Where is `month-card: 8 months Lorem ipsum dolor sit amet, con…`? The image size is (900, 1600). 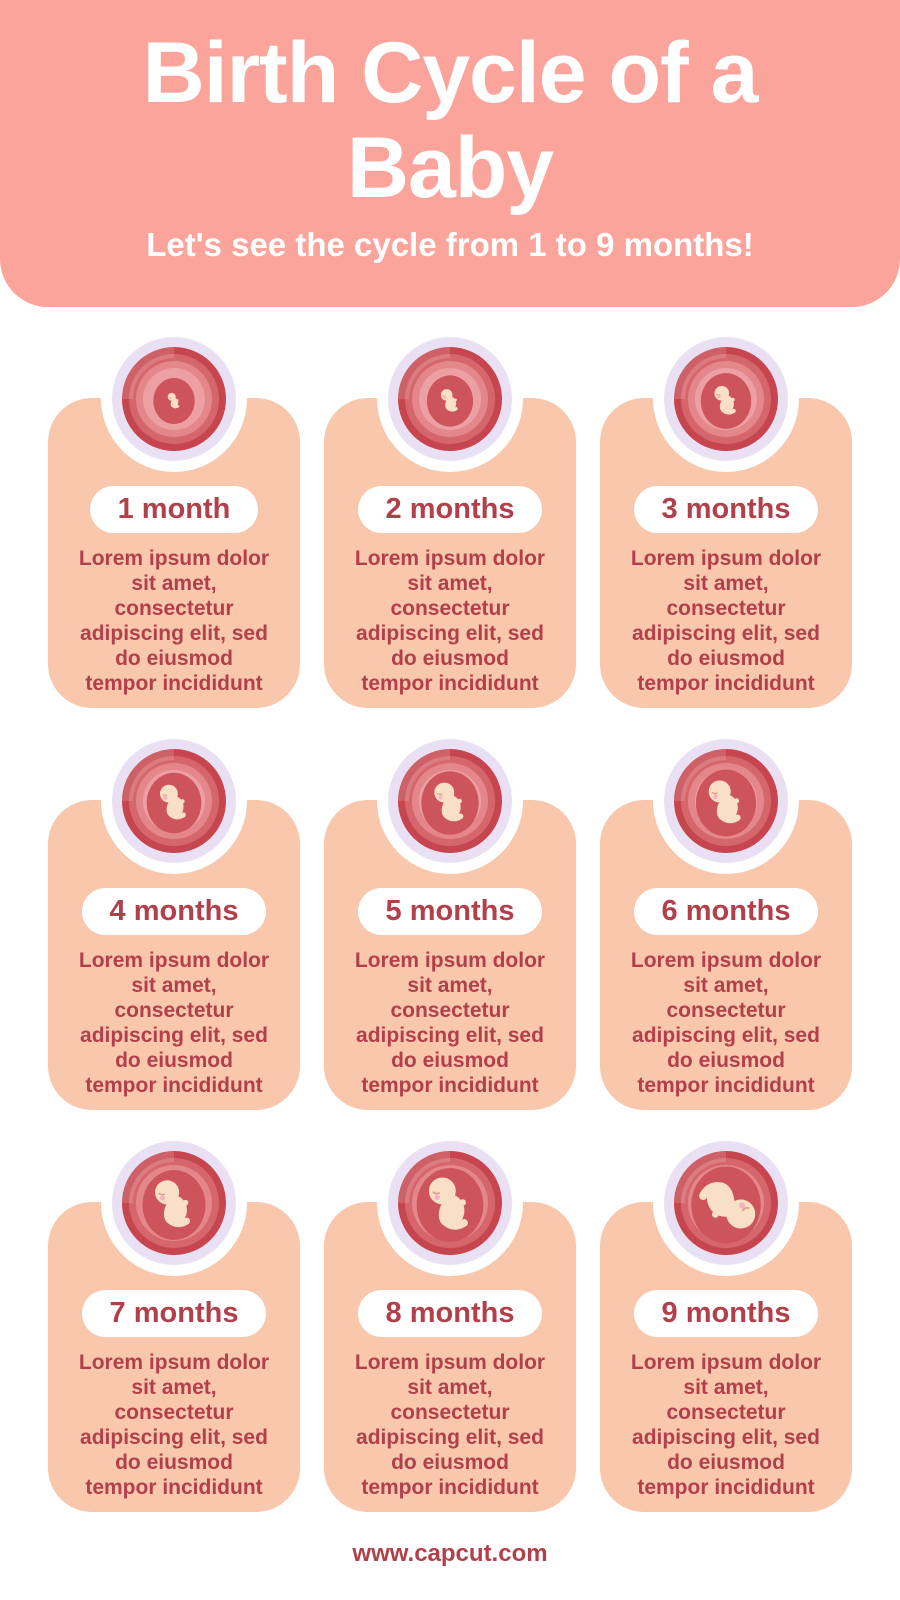 month-card: 8 months Lorem ipsum dolor sit amet, con… is located at coordinates (450, 1321).